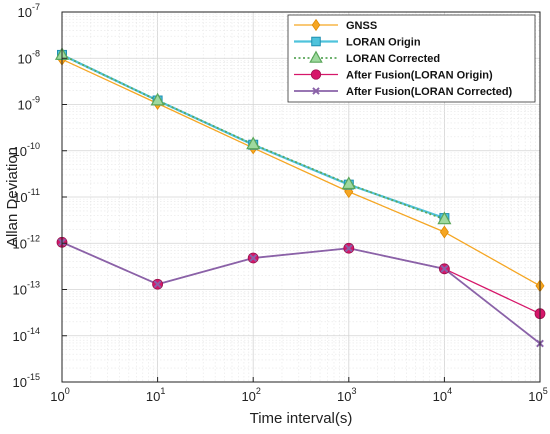  Describe the element at coordinates (26, 150) in the screenshot. I see `y-tick-label: 10⁻¹⁰` at that location.